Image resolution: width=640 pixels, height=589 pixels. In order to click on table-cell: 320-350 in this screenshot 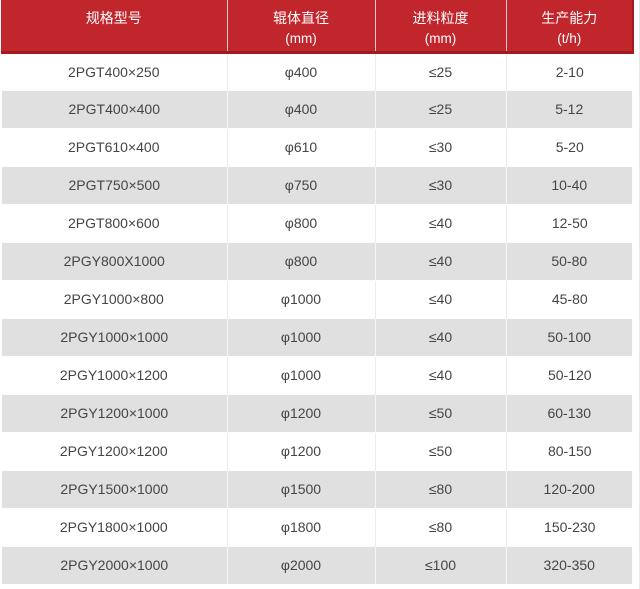, I will do `click(570, 565)`.